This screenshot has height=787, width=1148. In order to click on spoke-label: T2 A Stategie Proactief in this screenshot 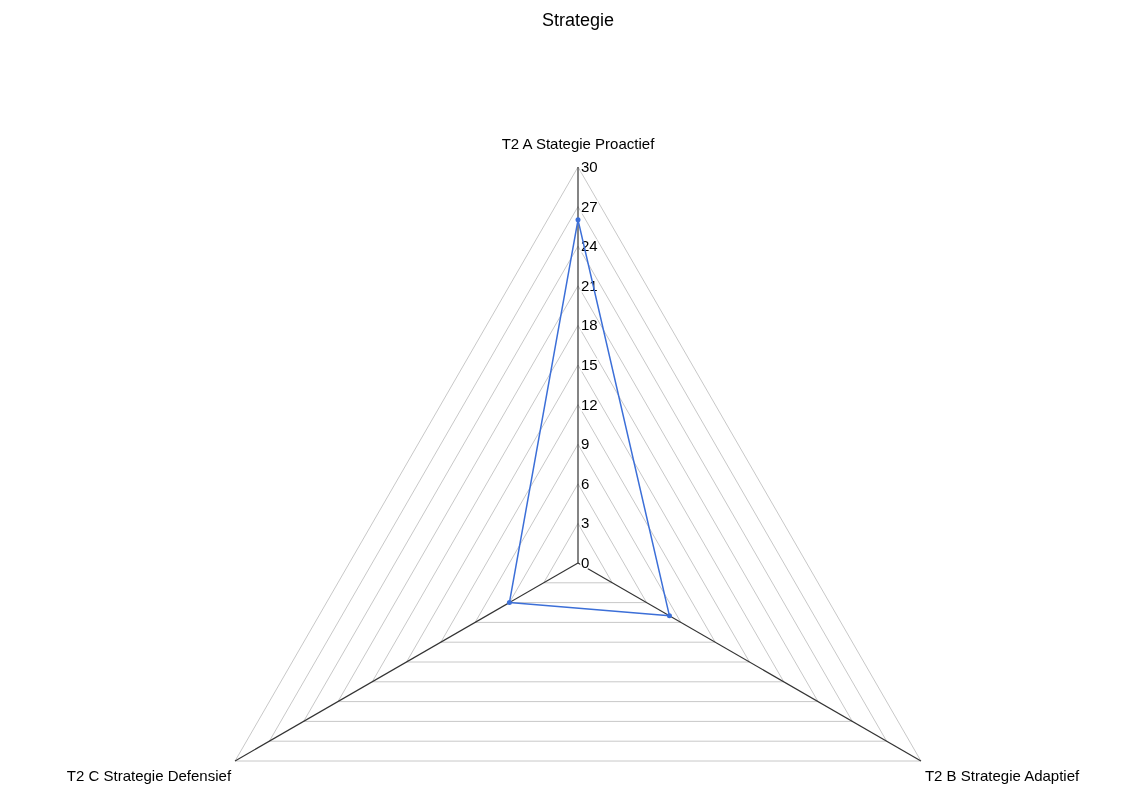, I will do `click(578, 143)`.